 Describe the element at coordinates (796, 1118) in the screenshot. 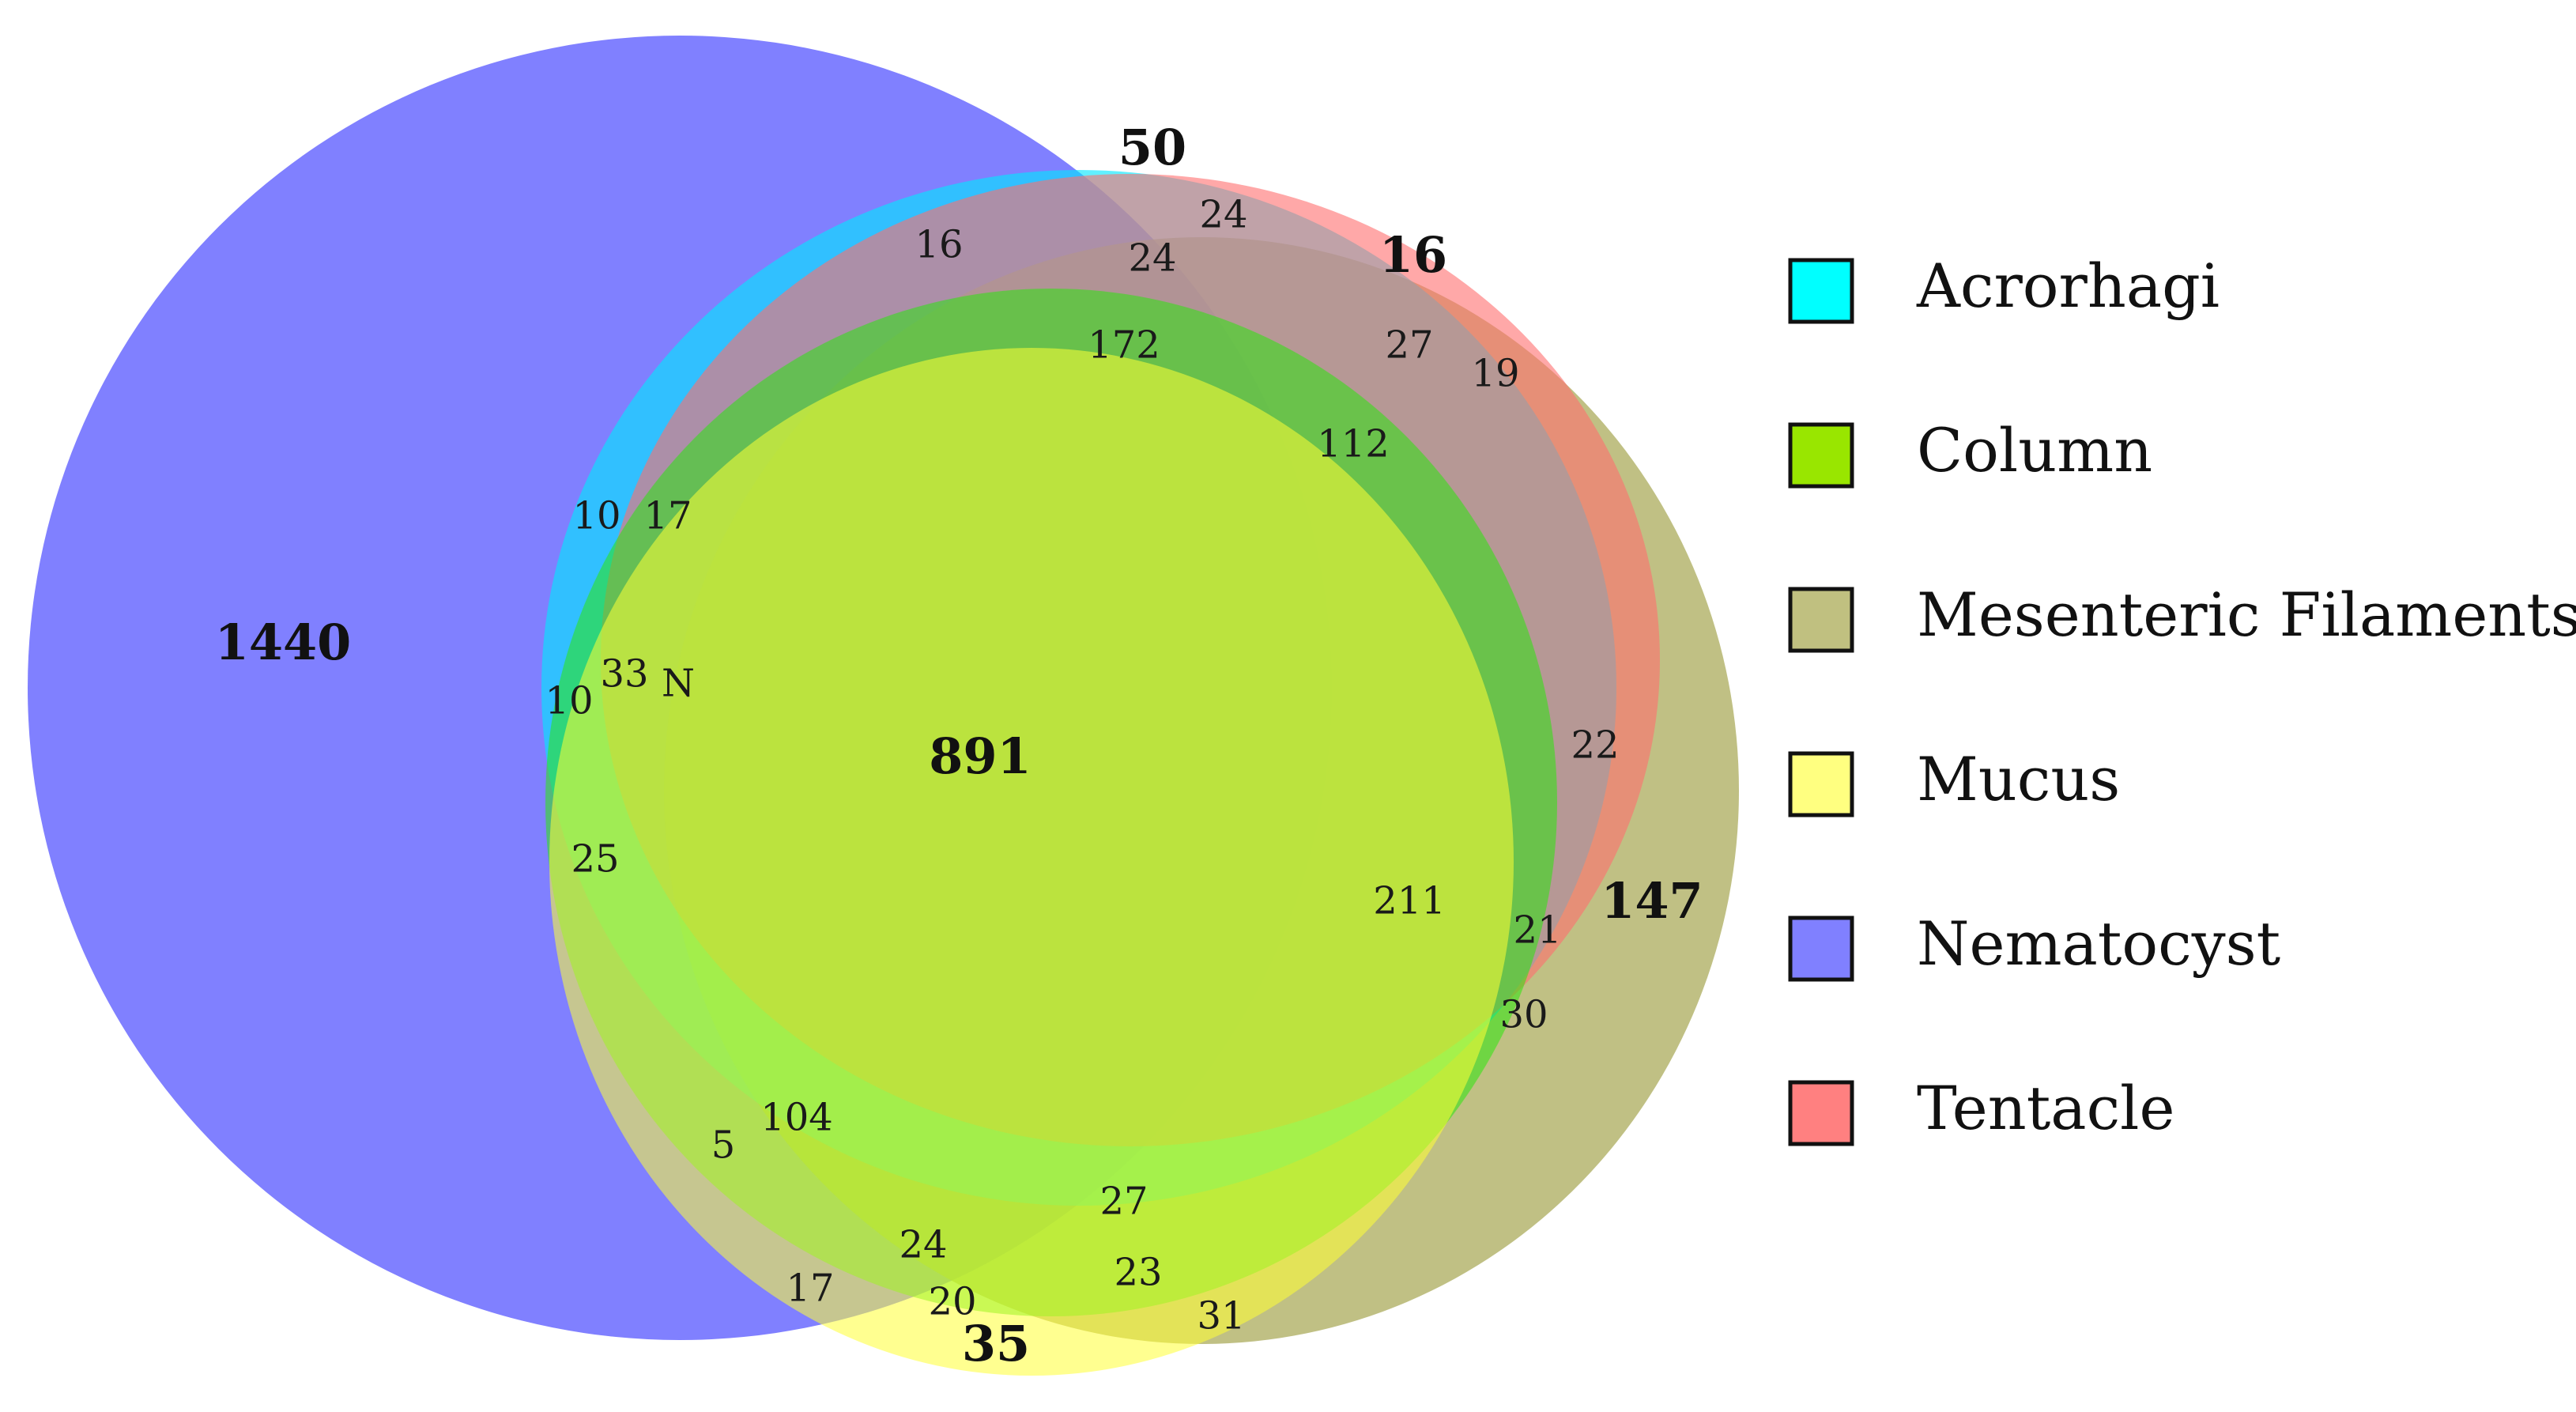

I see `region-count-r-104: 104` at that location.